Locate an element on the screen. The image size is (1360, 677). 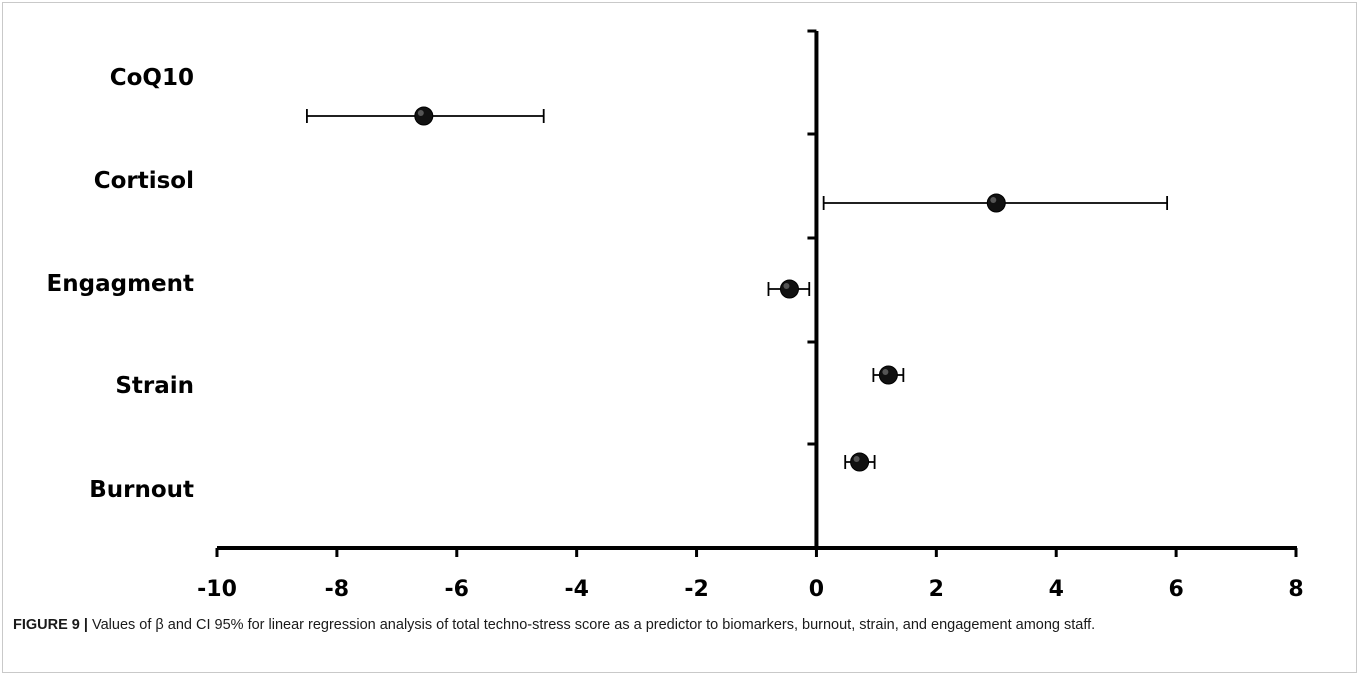
point-highlight-engagment is located at coordinates (786, 286).